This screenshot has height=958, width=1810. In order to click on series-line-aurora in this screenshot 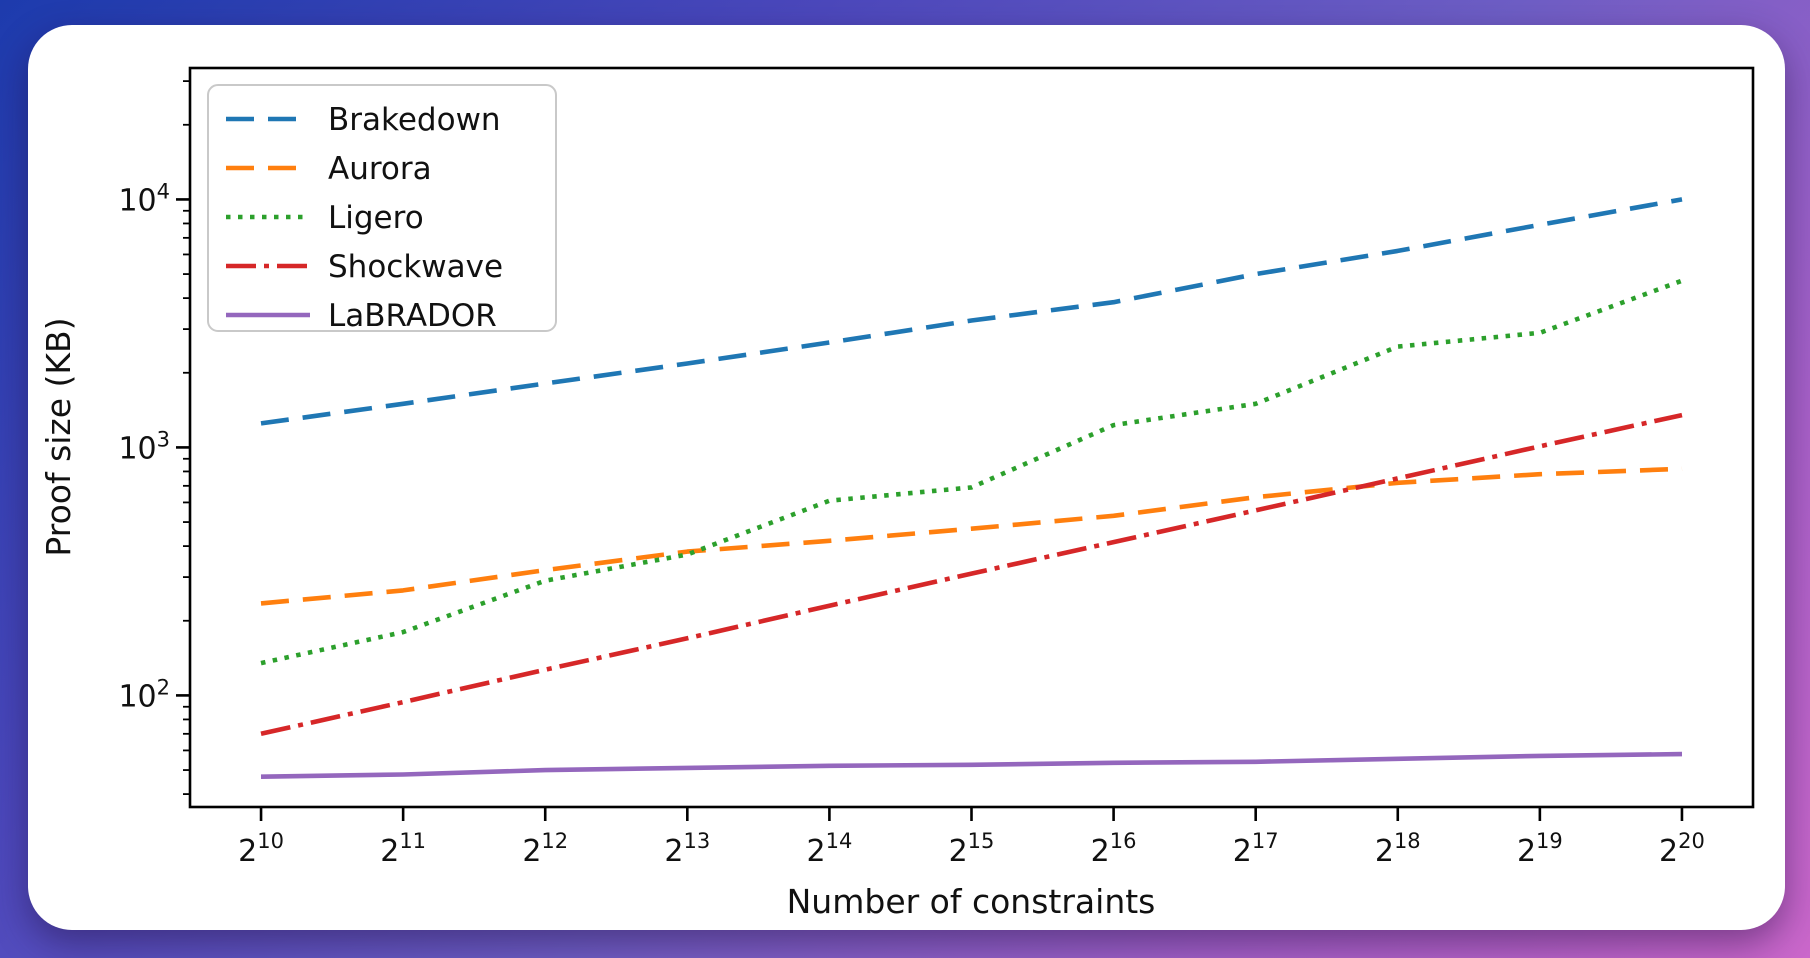, I will do `click(971, 536)`.